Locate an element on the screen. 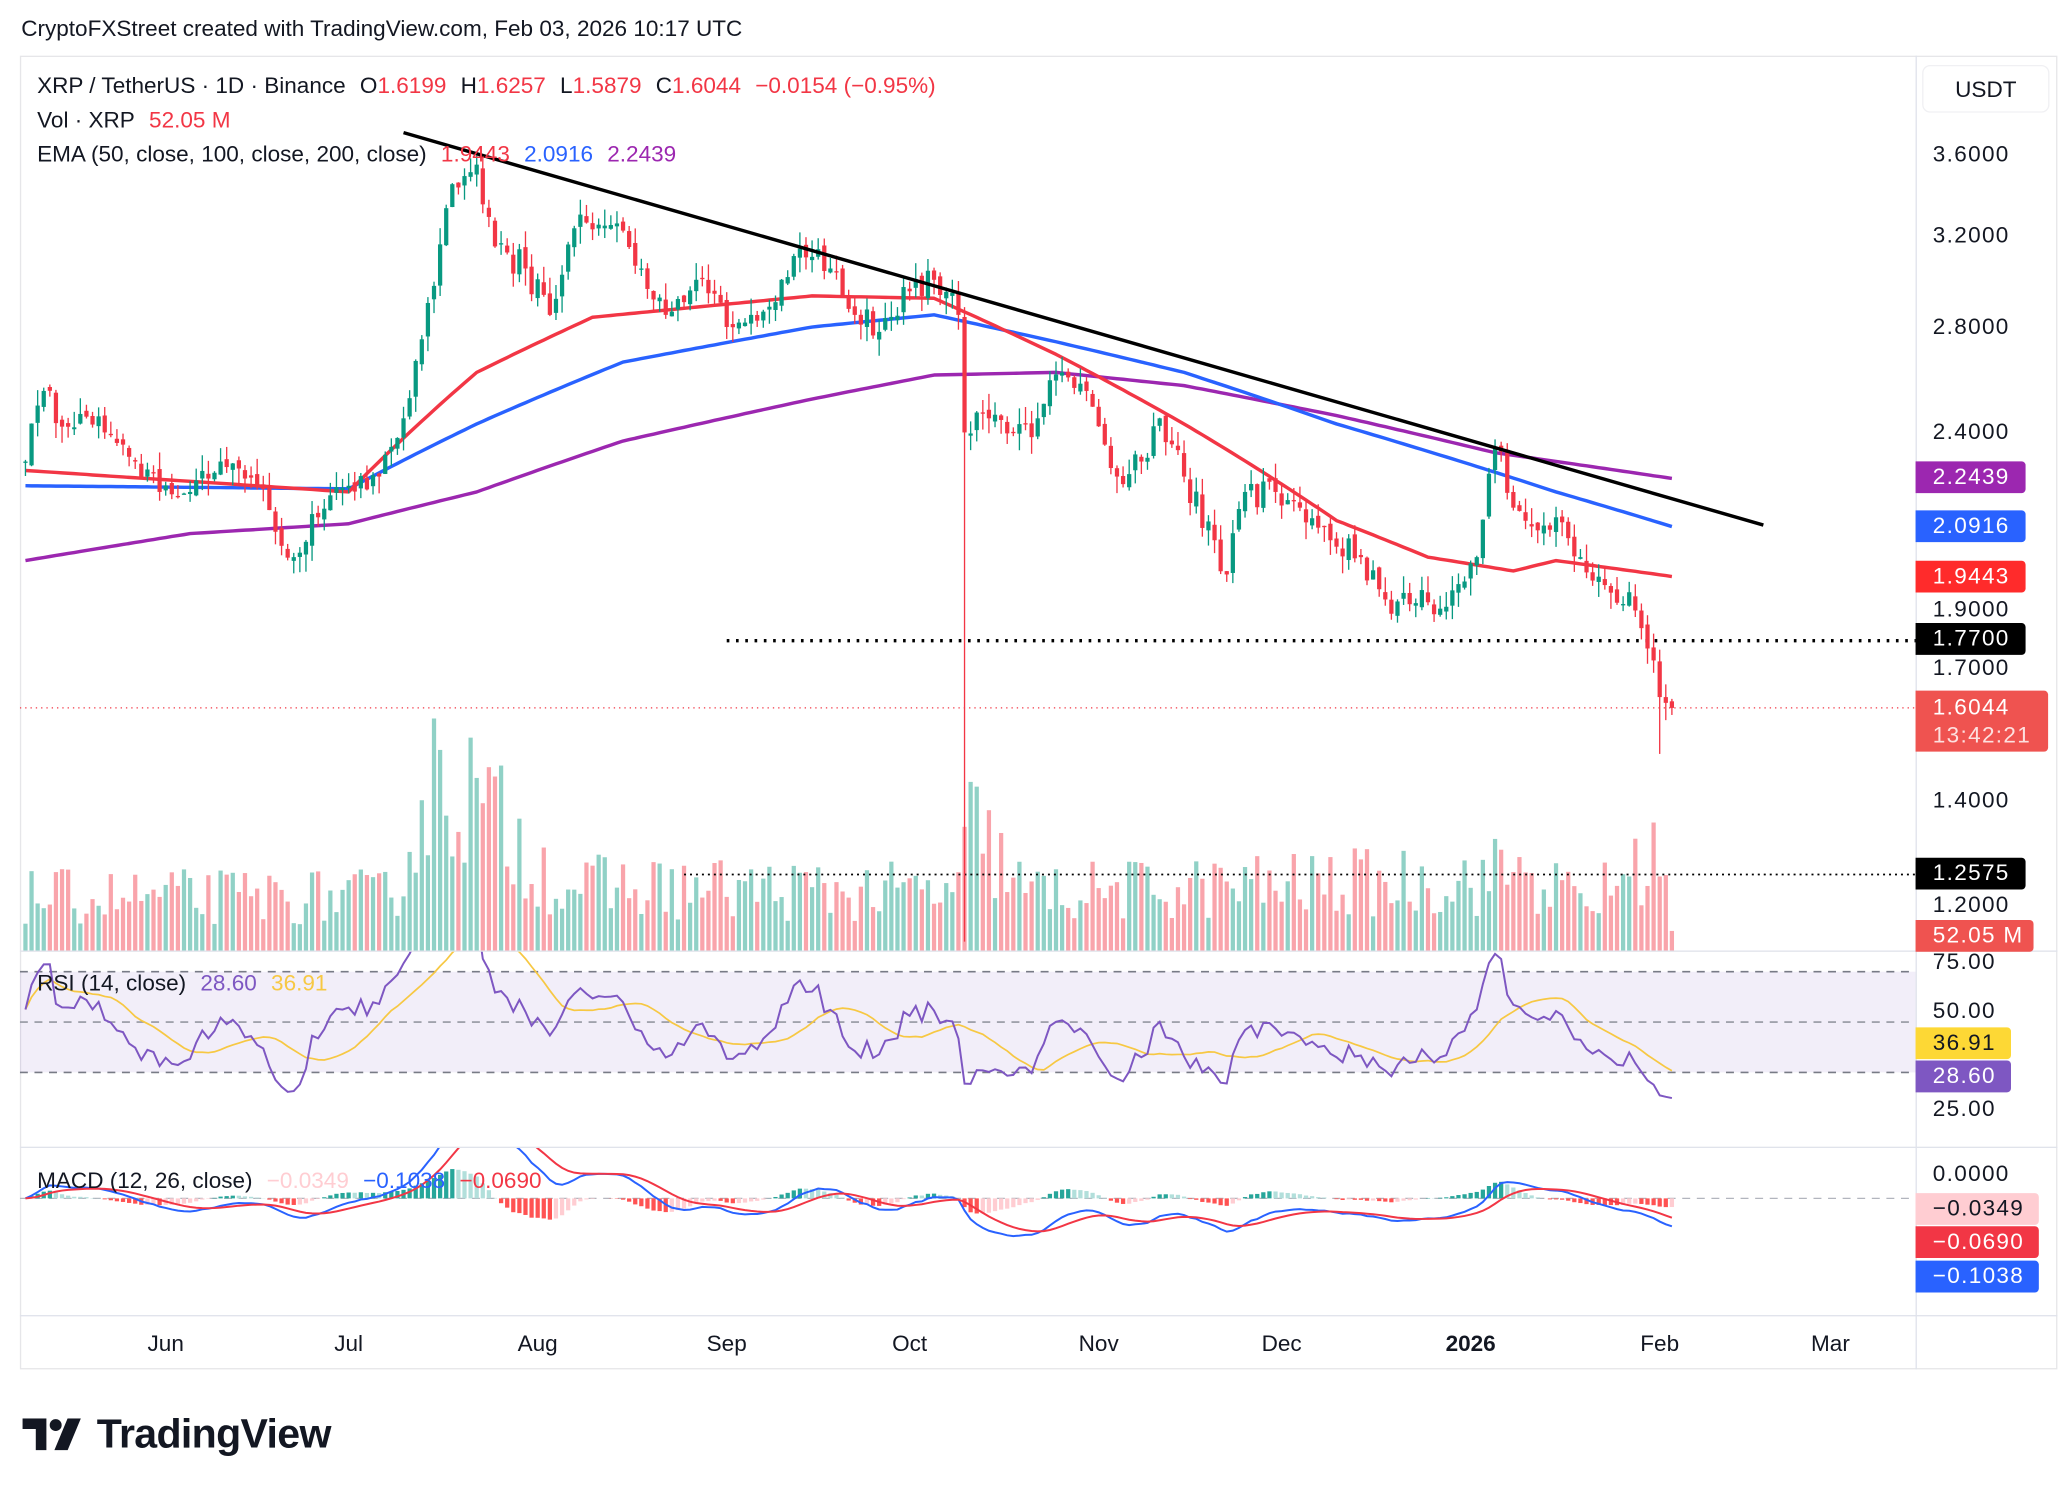  macd-signal-badge: −0.0690 is located at coordinates (1977, 1242).